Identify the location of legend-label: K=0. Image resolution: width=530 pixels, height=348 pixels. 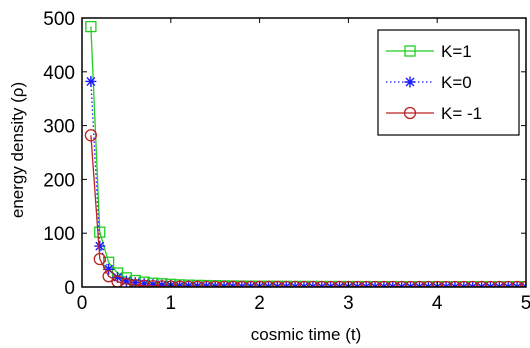
(456, 82).